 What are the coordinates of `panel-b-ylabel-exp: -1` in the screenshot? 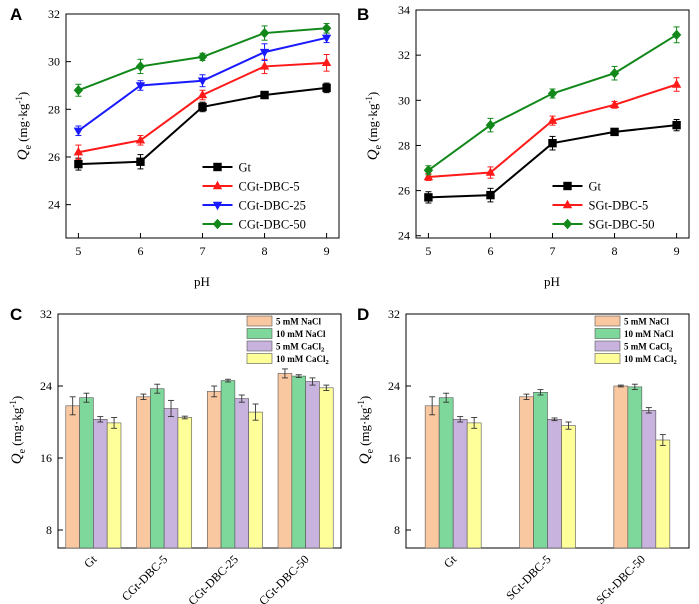 It's located at (369, 100).